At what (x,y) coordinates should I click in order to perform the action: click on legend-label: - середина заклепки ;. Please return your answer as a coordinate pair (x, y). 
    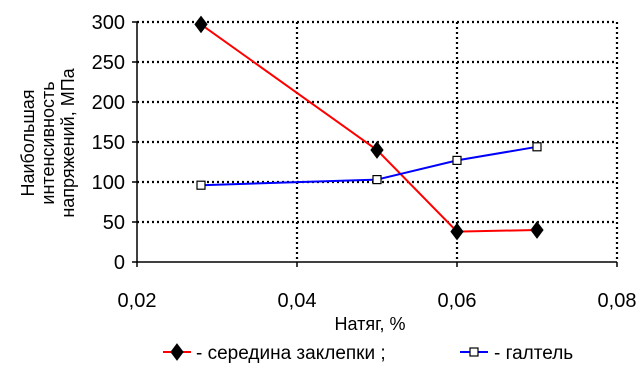
    Looking at the image, I should click on (291, 353).